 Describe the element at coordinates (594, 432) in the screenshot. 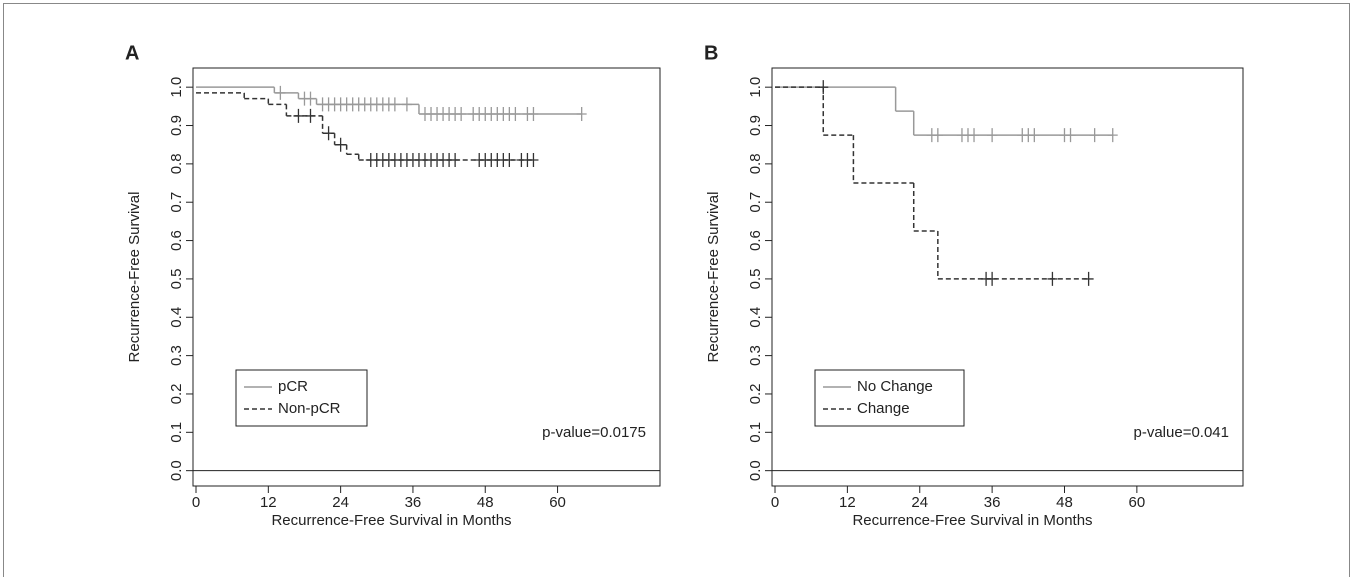

I see `p-value: p-value=0.0175` at that location.